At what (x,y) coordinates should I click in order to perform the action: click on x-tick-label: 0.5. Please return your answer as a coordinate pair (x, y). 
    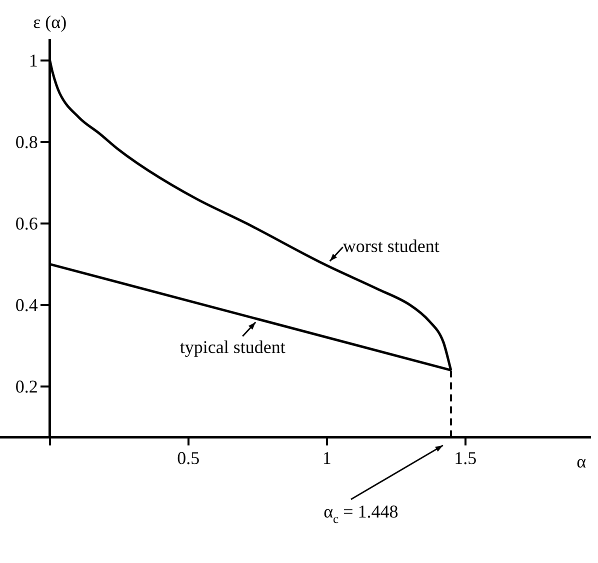
    Looking at the image, I should click on (188, 458).